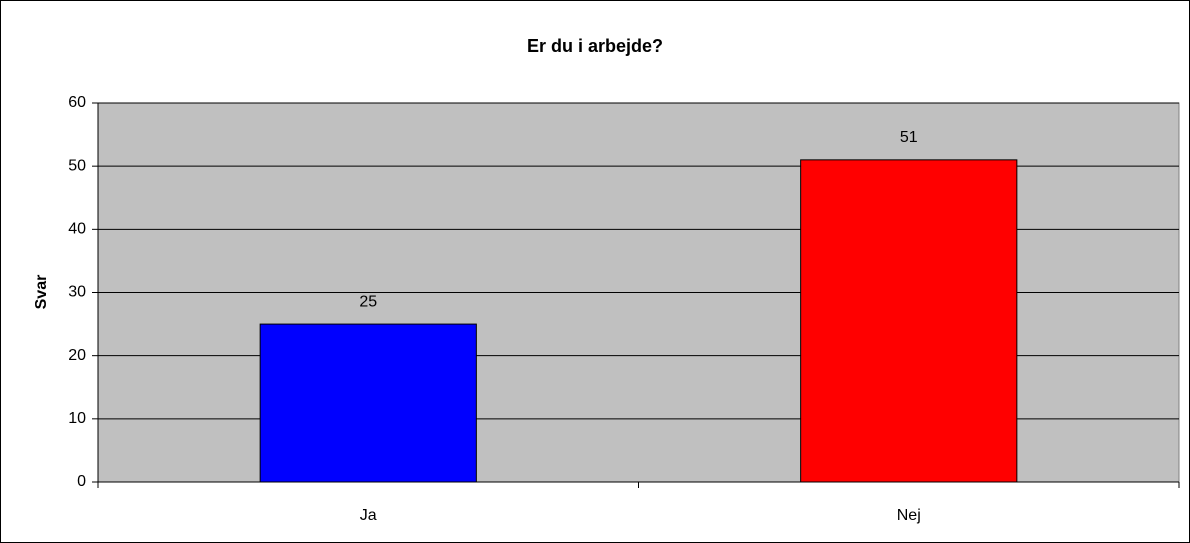 The width and height of the screenshot is (1190, 543). What do you see at coordinates (368, 301) in the screenshot?
I see `data-label: 25` at bounding box center [368, 301].